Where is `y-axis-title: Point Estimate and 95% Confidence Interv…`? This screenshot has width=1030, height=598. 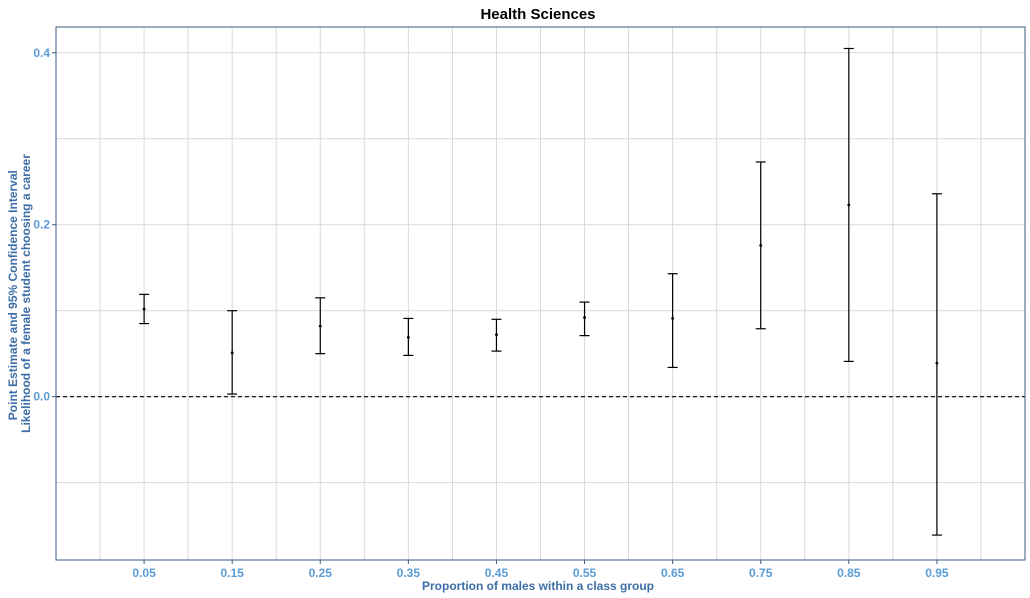
y-axis-title: Point Estimate and 95% Confidence Interv… is located at coordinates (19, 293).